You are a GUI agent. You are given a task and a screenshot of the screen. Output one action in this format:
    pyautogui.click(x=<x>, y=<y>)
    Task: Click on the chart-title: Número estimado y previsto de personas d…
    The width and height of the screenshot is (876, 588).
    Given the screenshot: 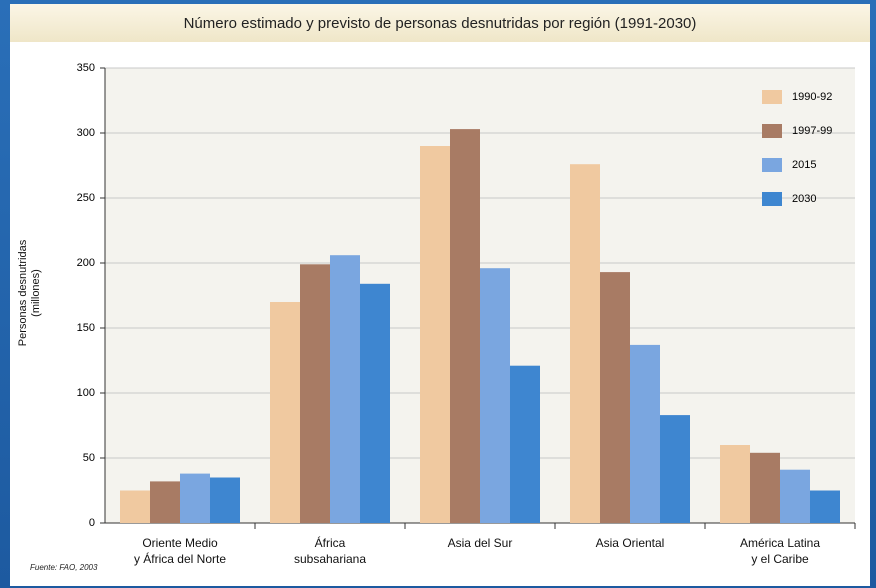 What is the action you would take?
    pyautogui.click(x=440, y=23)
    